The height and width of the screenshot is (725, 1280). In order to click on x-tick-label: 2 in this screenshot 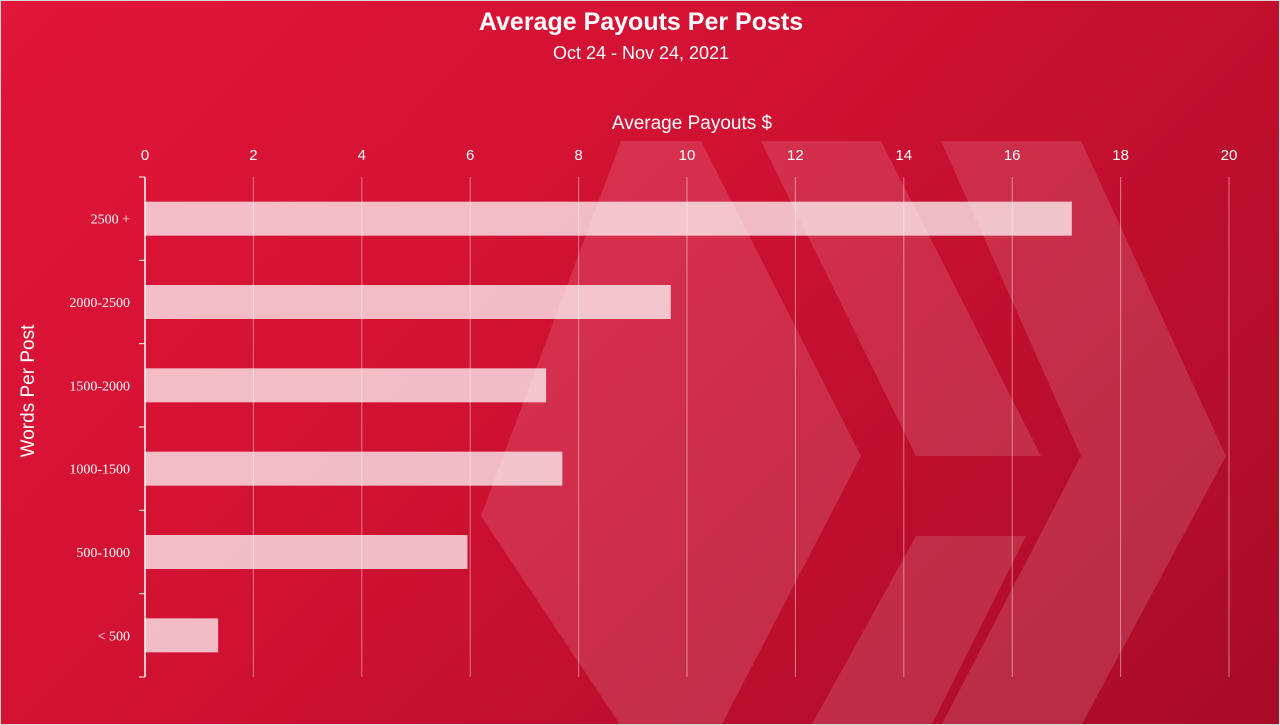, I will do `click(253, 155)`.